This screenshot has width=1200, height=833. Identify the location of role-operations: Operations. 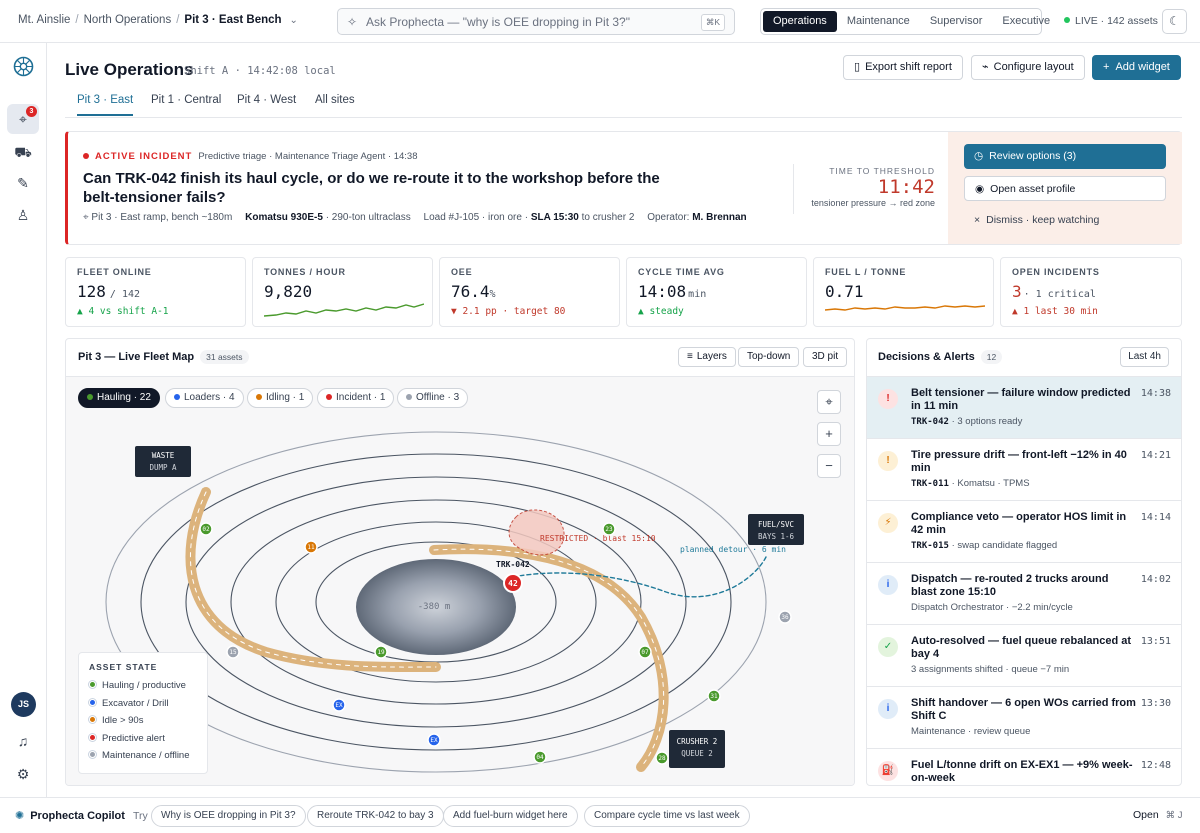
(800, 21).